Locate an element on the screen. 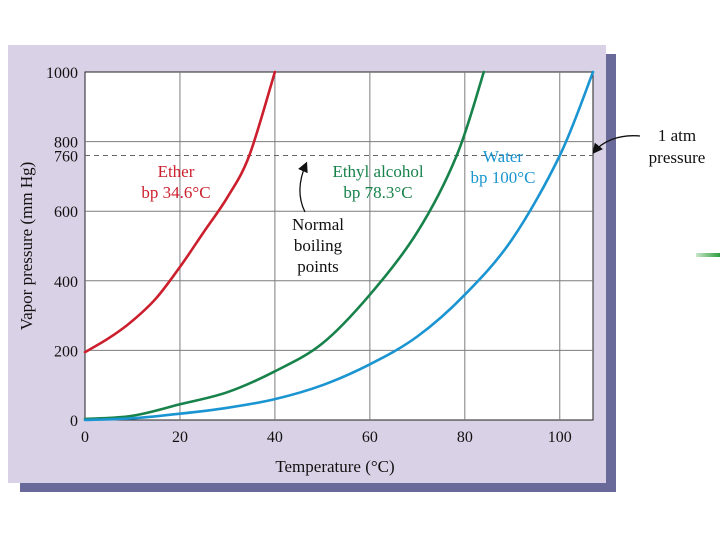 The width and height of the screenshot is (720, 540). water-bp-label: bp 100°C is located at coordinates (503, 177).